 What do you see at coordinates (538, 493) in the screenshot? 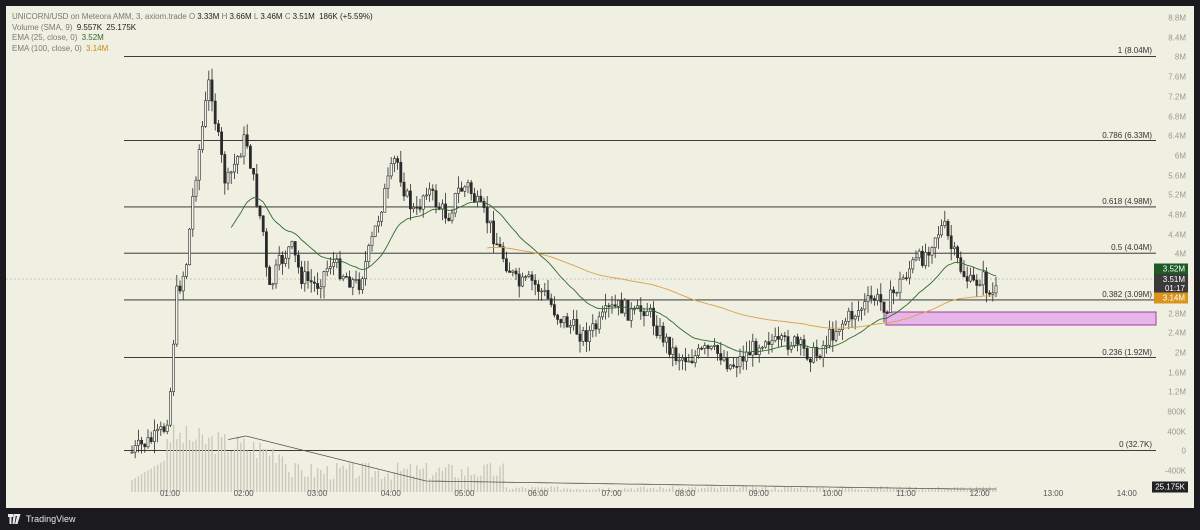
I see `time-axis-tick: 06:00` at bounding box center [538, 493].